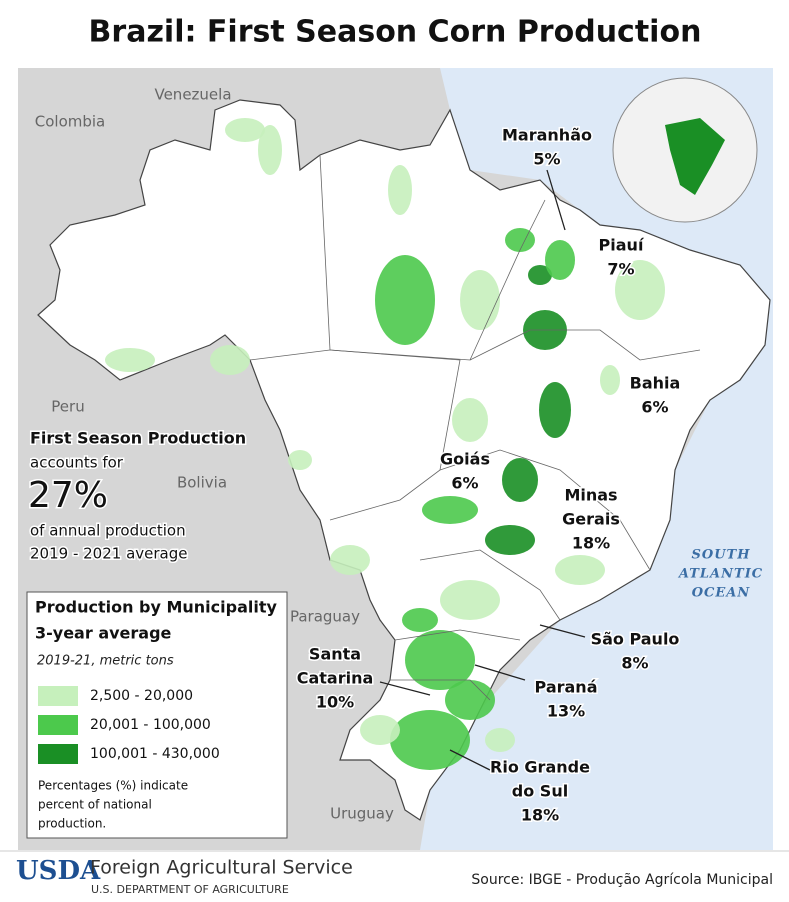 The image size is (789, 902). What do you see at coordinates (566, 711) in the screenshot?
I see `state-share: 13%` at bounding box center [566, 711].